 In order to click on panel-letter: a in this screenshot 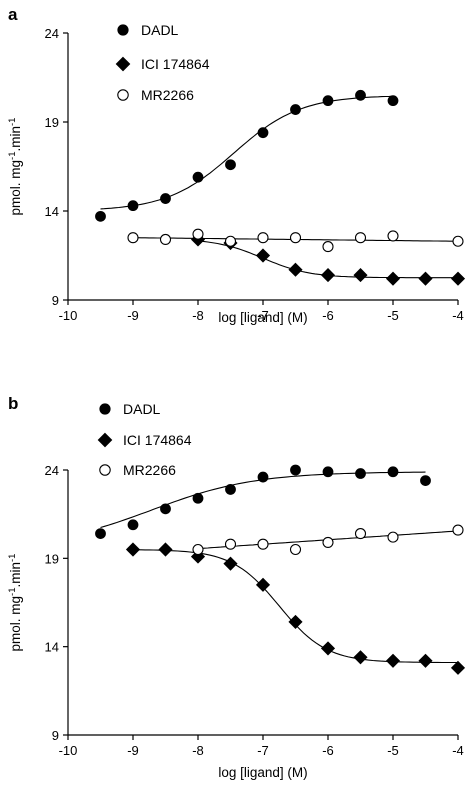, I will do `click(13, 14)`.